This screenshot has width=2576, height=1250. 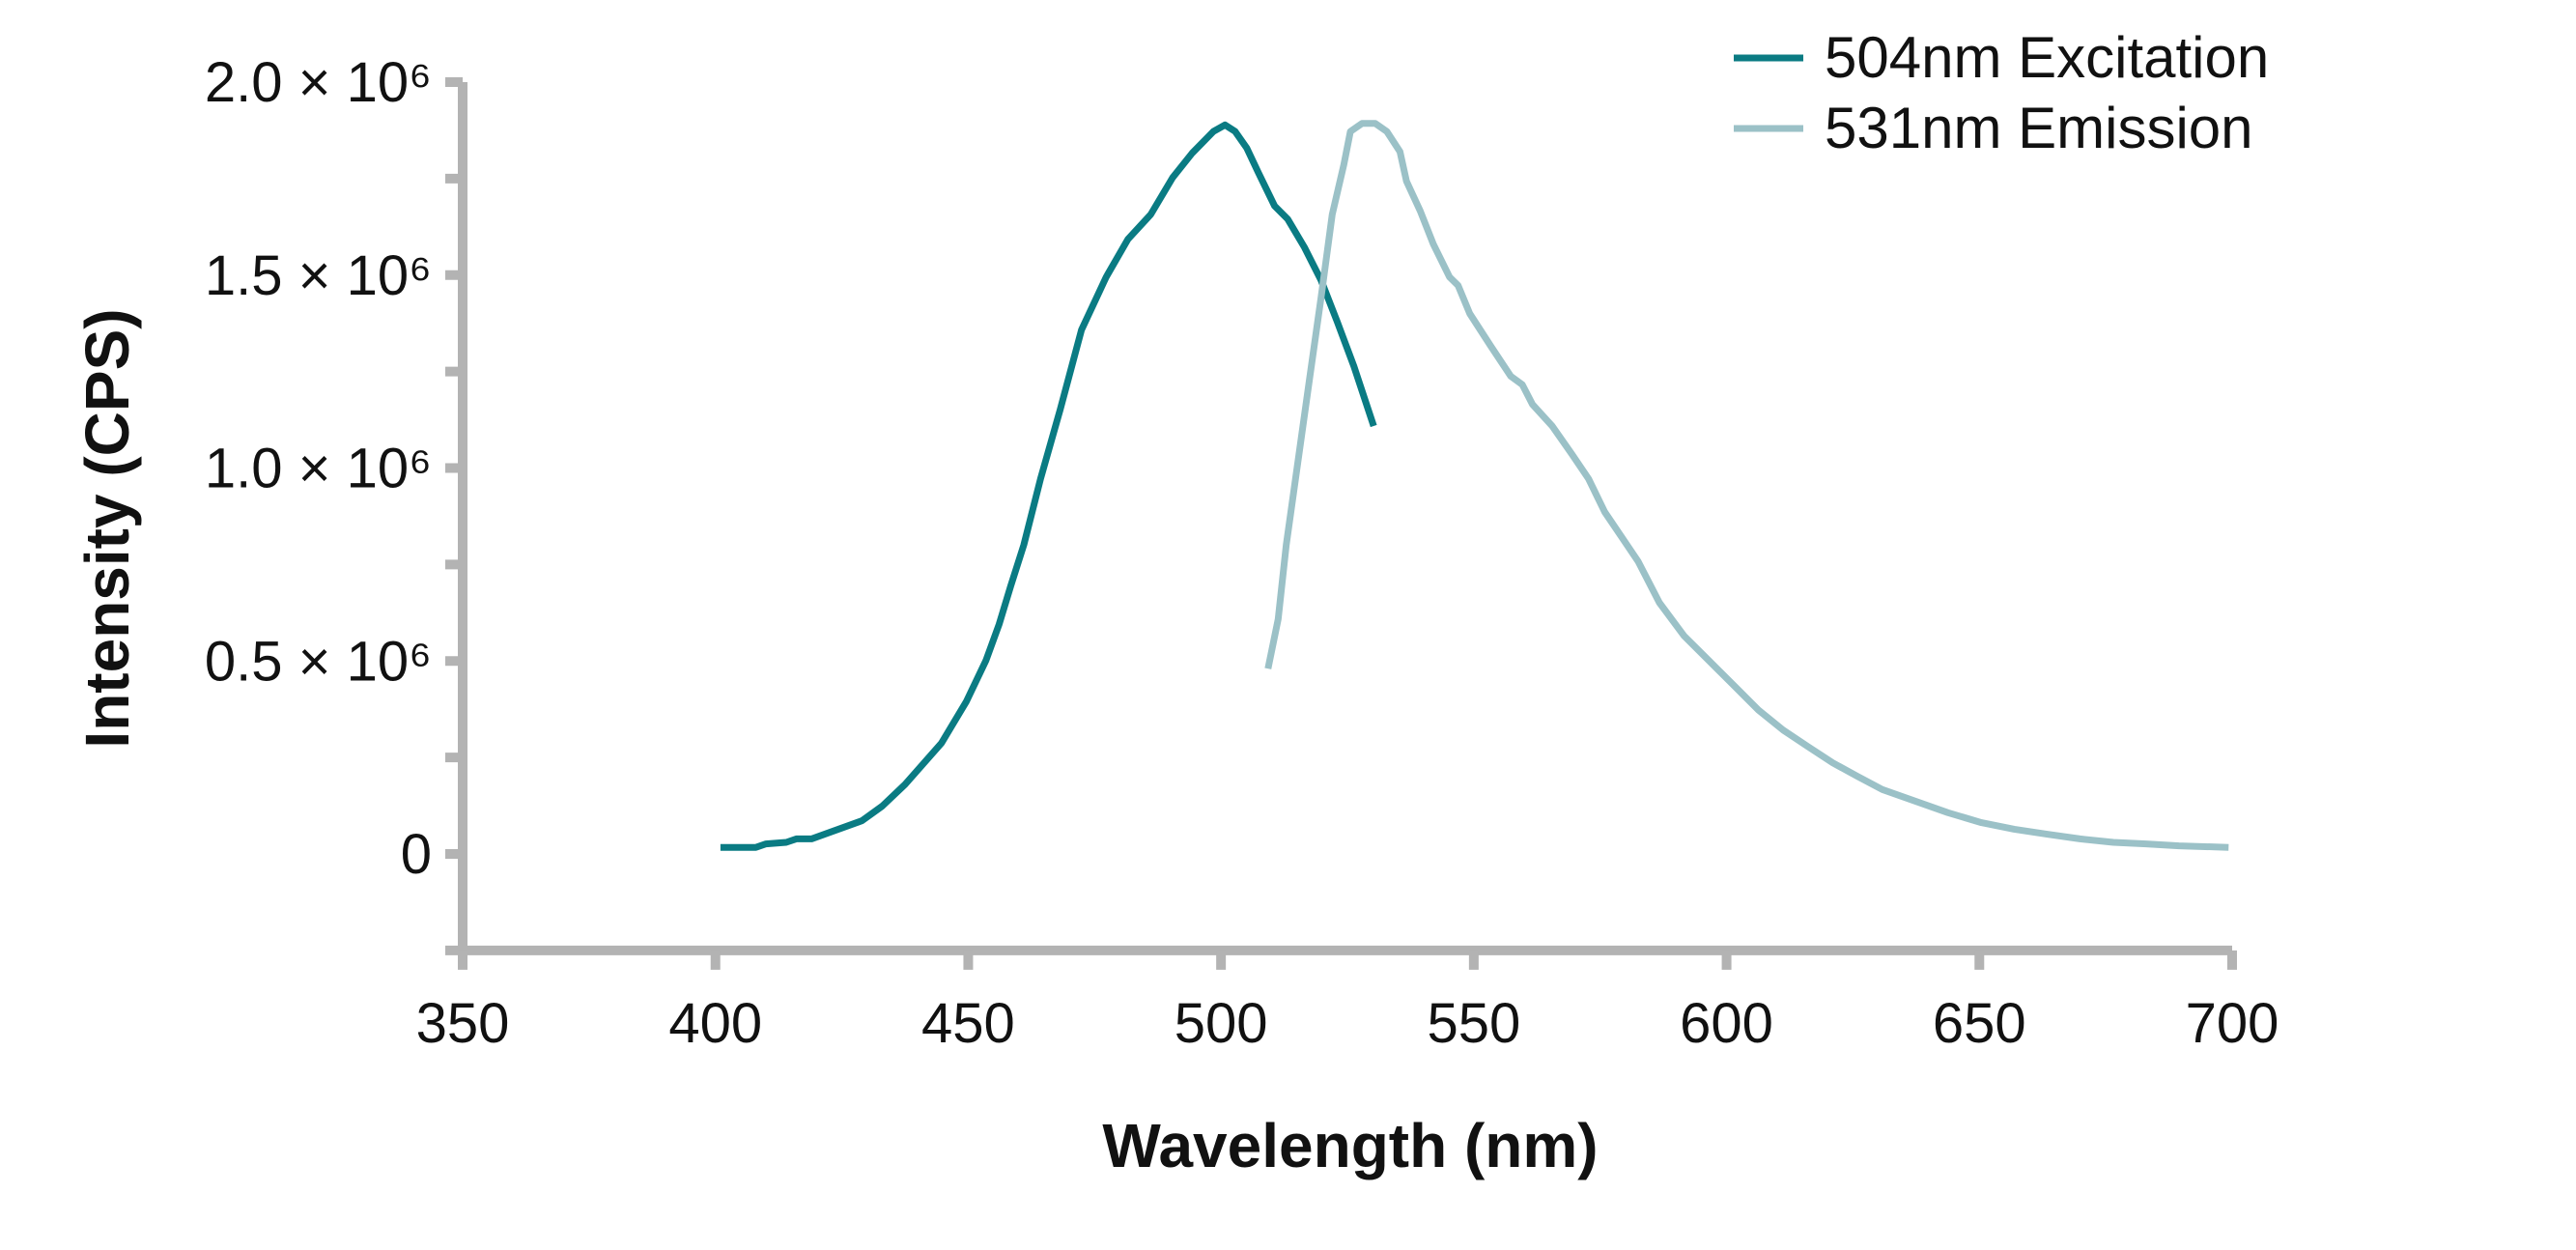 What do you see at coordinates (1726, 1023) in the screenshot?
I see `x-tick-label: 600` at bounding box center [1726, 1023].